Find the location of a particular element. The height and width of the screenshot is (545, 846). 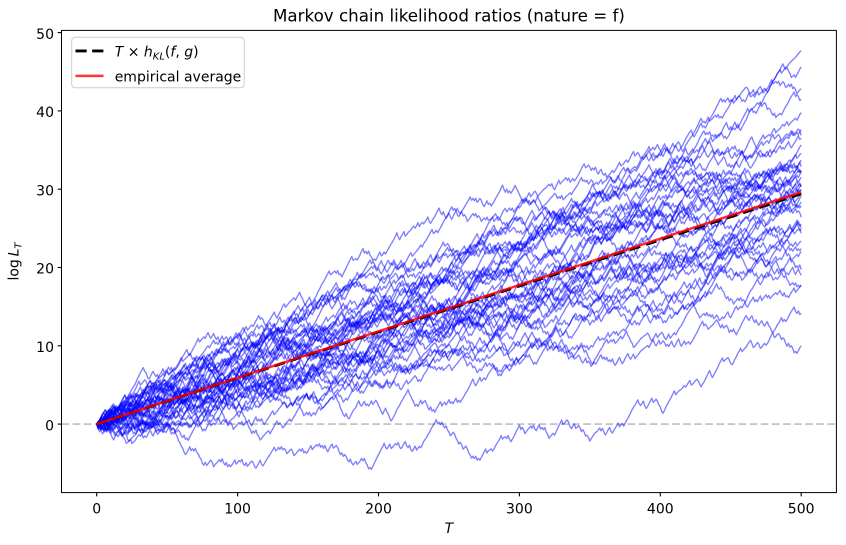

legend: T × hKL(f, g) empirical average is located at coordinates (158, 62).